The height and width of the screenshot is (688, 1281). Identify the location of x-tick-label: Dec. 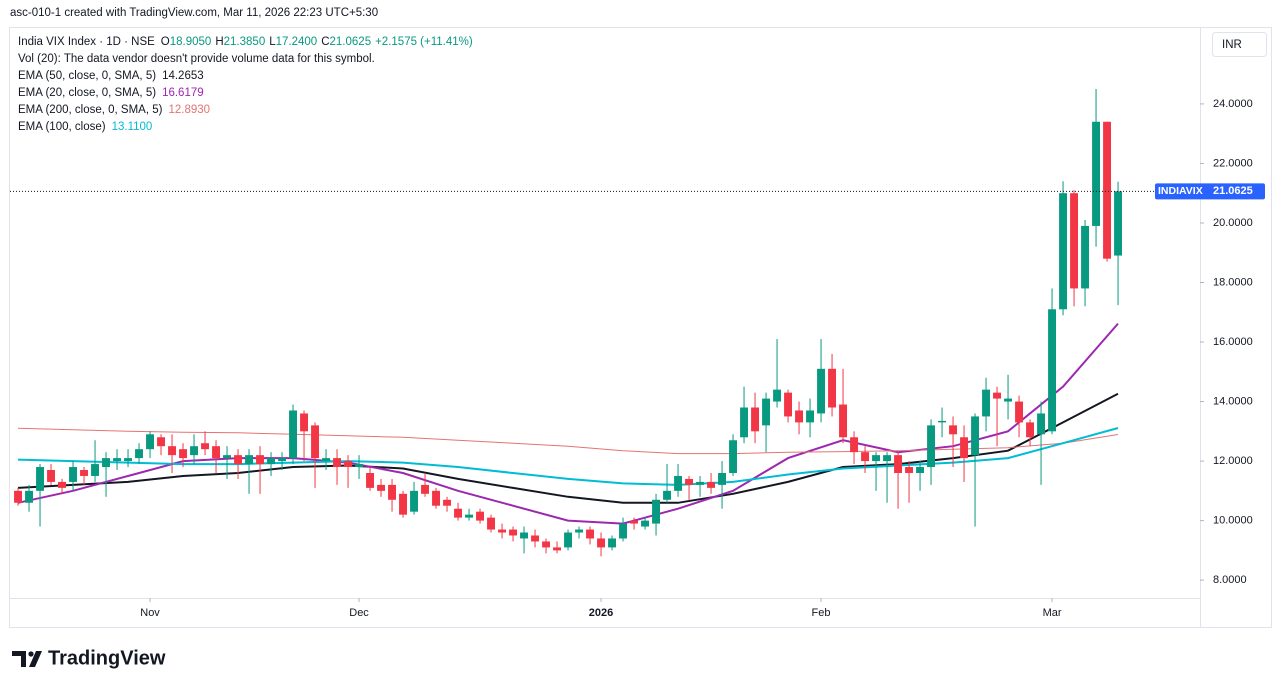
(359, 613).